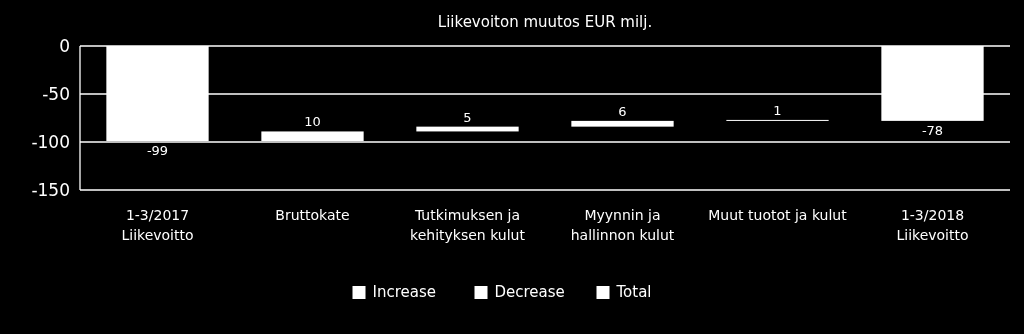 The height and width of the screenshot is (334, 1024). Describe the element at coordinates (404, 292) in the screenshot. I see `legend-label: Increase` at that location.